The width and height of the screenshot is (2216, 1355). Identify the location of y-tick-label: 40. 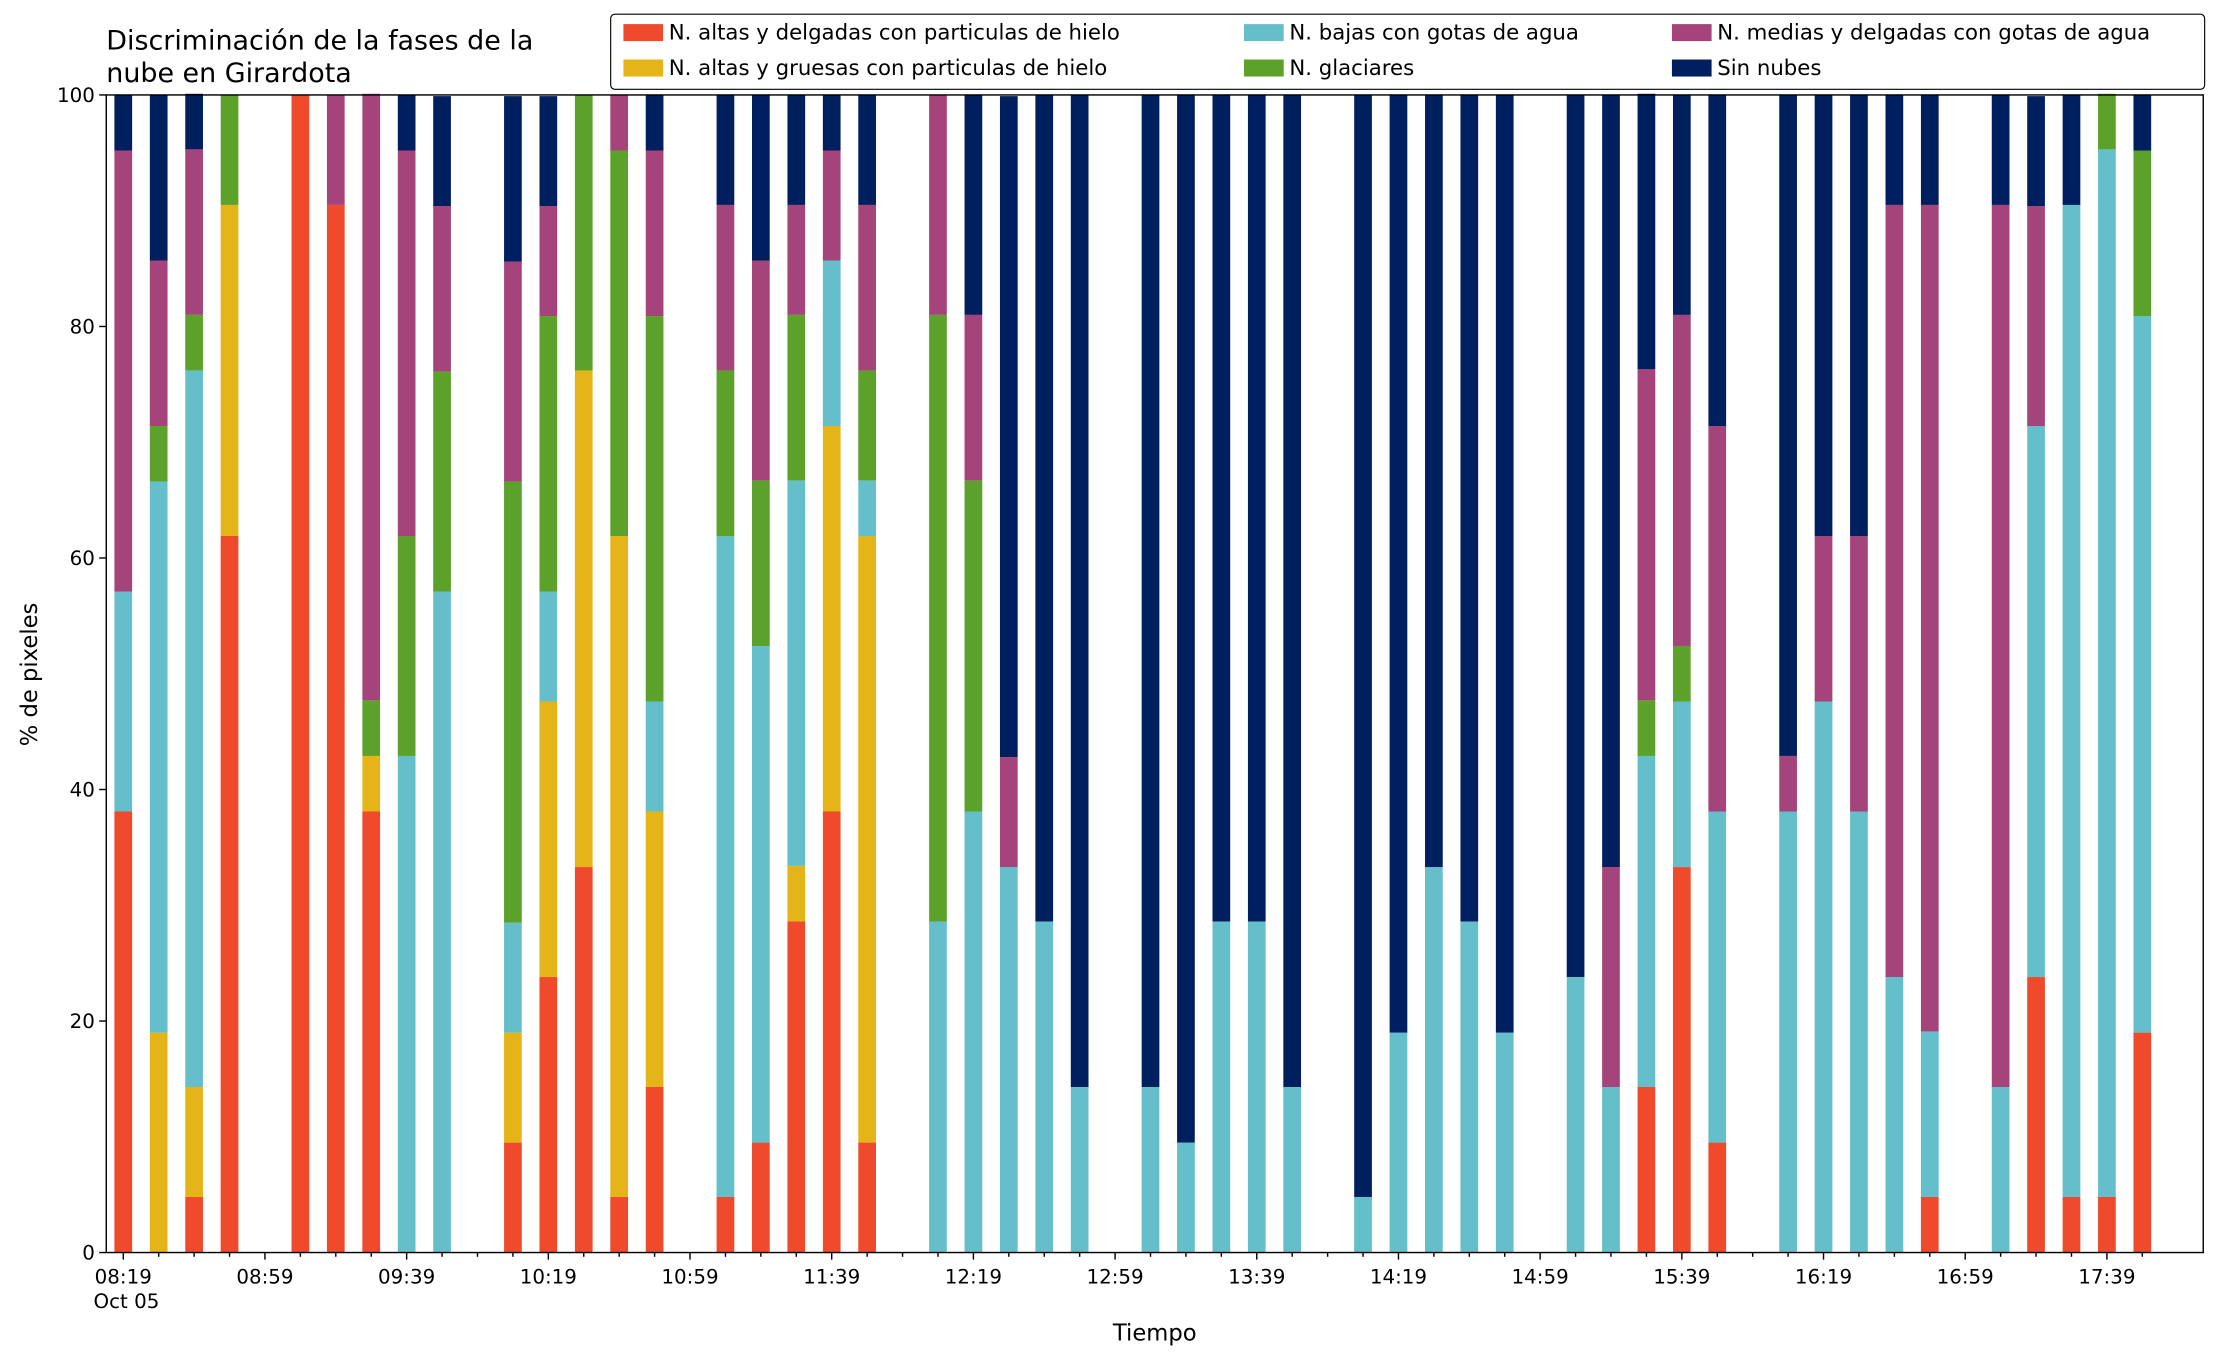
(82, 790).